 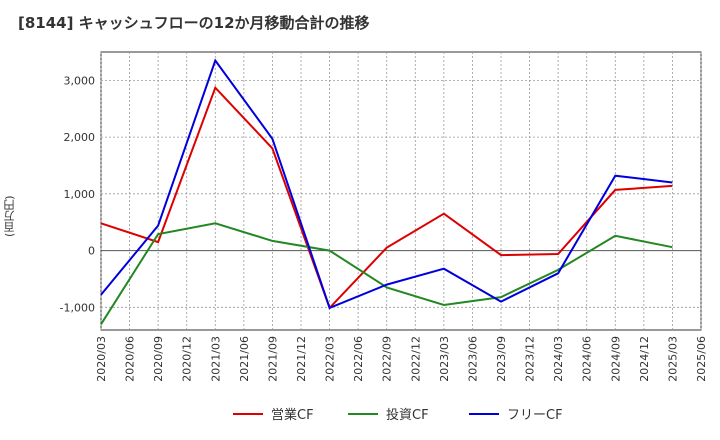 I want to click on x-tick-label: 2025/06, so click(x=701, y=359).